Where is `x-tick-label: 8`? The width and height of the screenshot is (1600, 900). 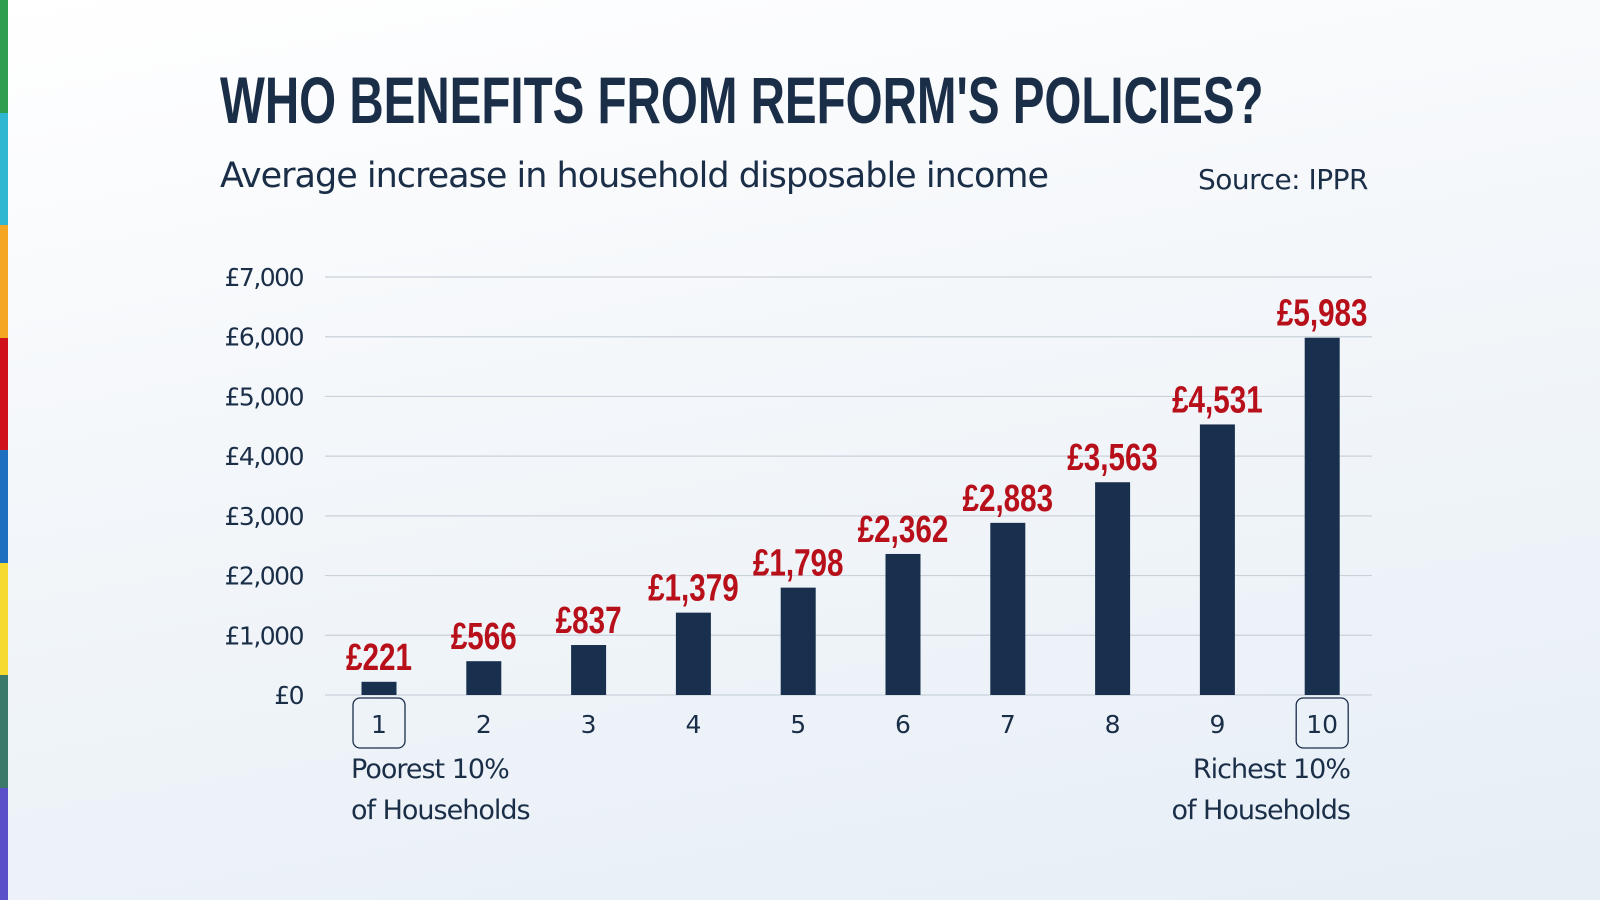
x-tick-label: 8 is located at coordinates (1113, 724).